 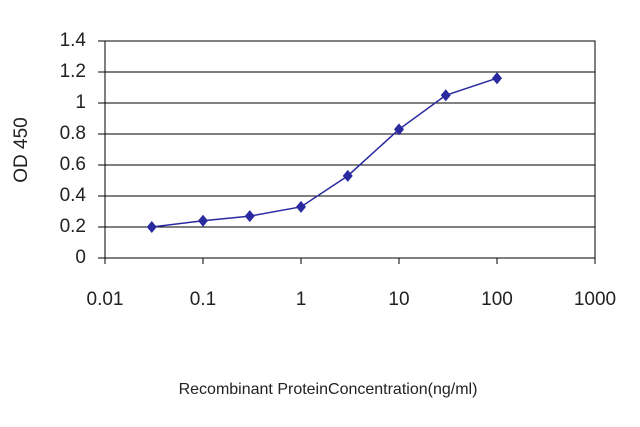 I want to click on x-tick-label: 0.1, so click(x=203, y=299).